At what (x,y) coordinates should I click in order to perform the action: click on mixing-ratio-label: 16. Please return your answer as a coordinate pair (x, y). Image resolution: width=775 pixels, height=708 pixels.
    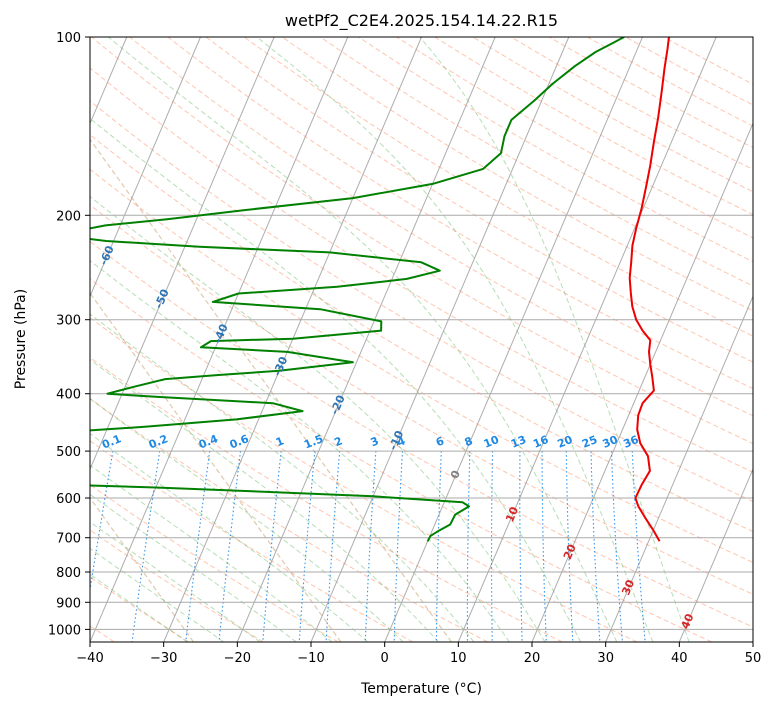
    Looking at the image, I should click on (540, 442).